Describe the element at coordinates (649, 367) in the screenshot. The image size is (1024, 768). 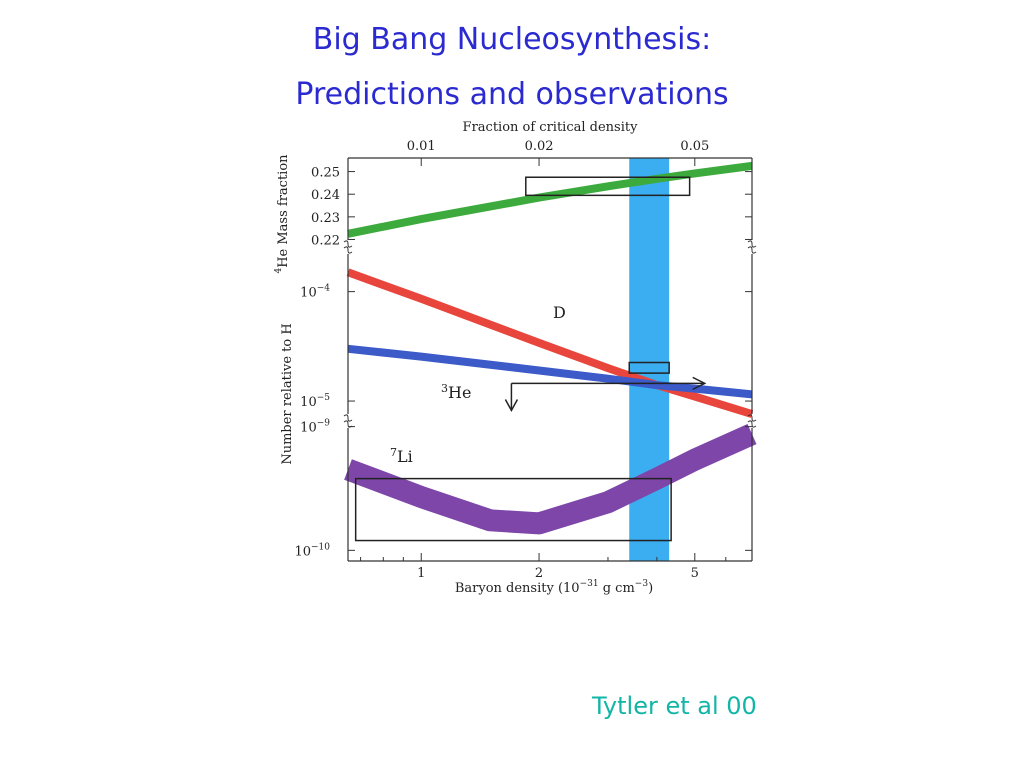
I see `deuterium-observation-box` at that location.